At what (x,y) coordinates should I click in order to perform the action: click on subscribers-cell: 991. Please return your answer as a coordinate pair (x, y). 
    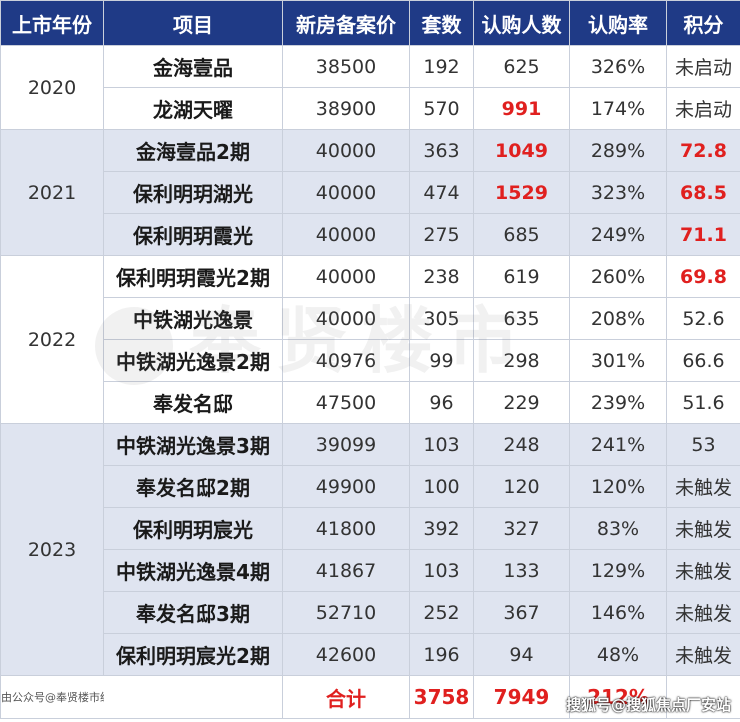
    Looking at the image, I should click on (521, 108).